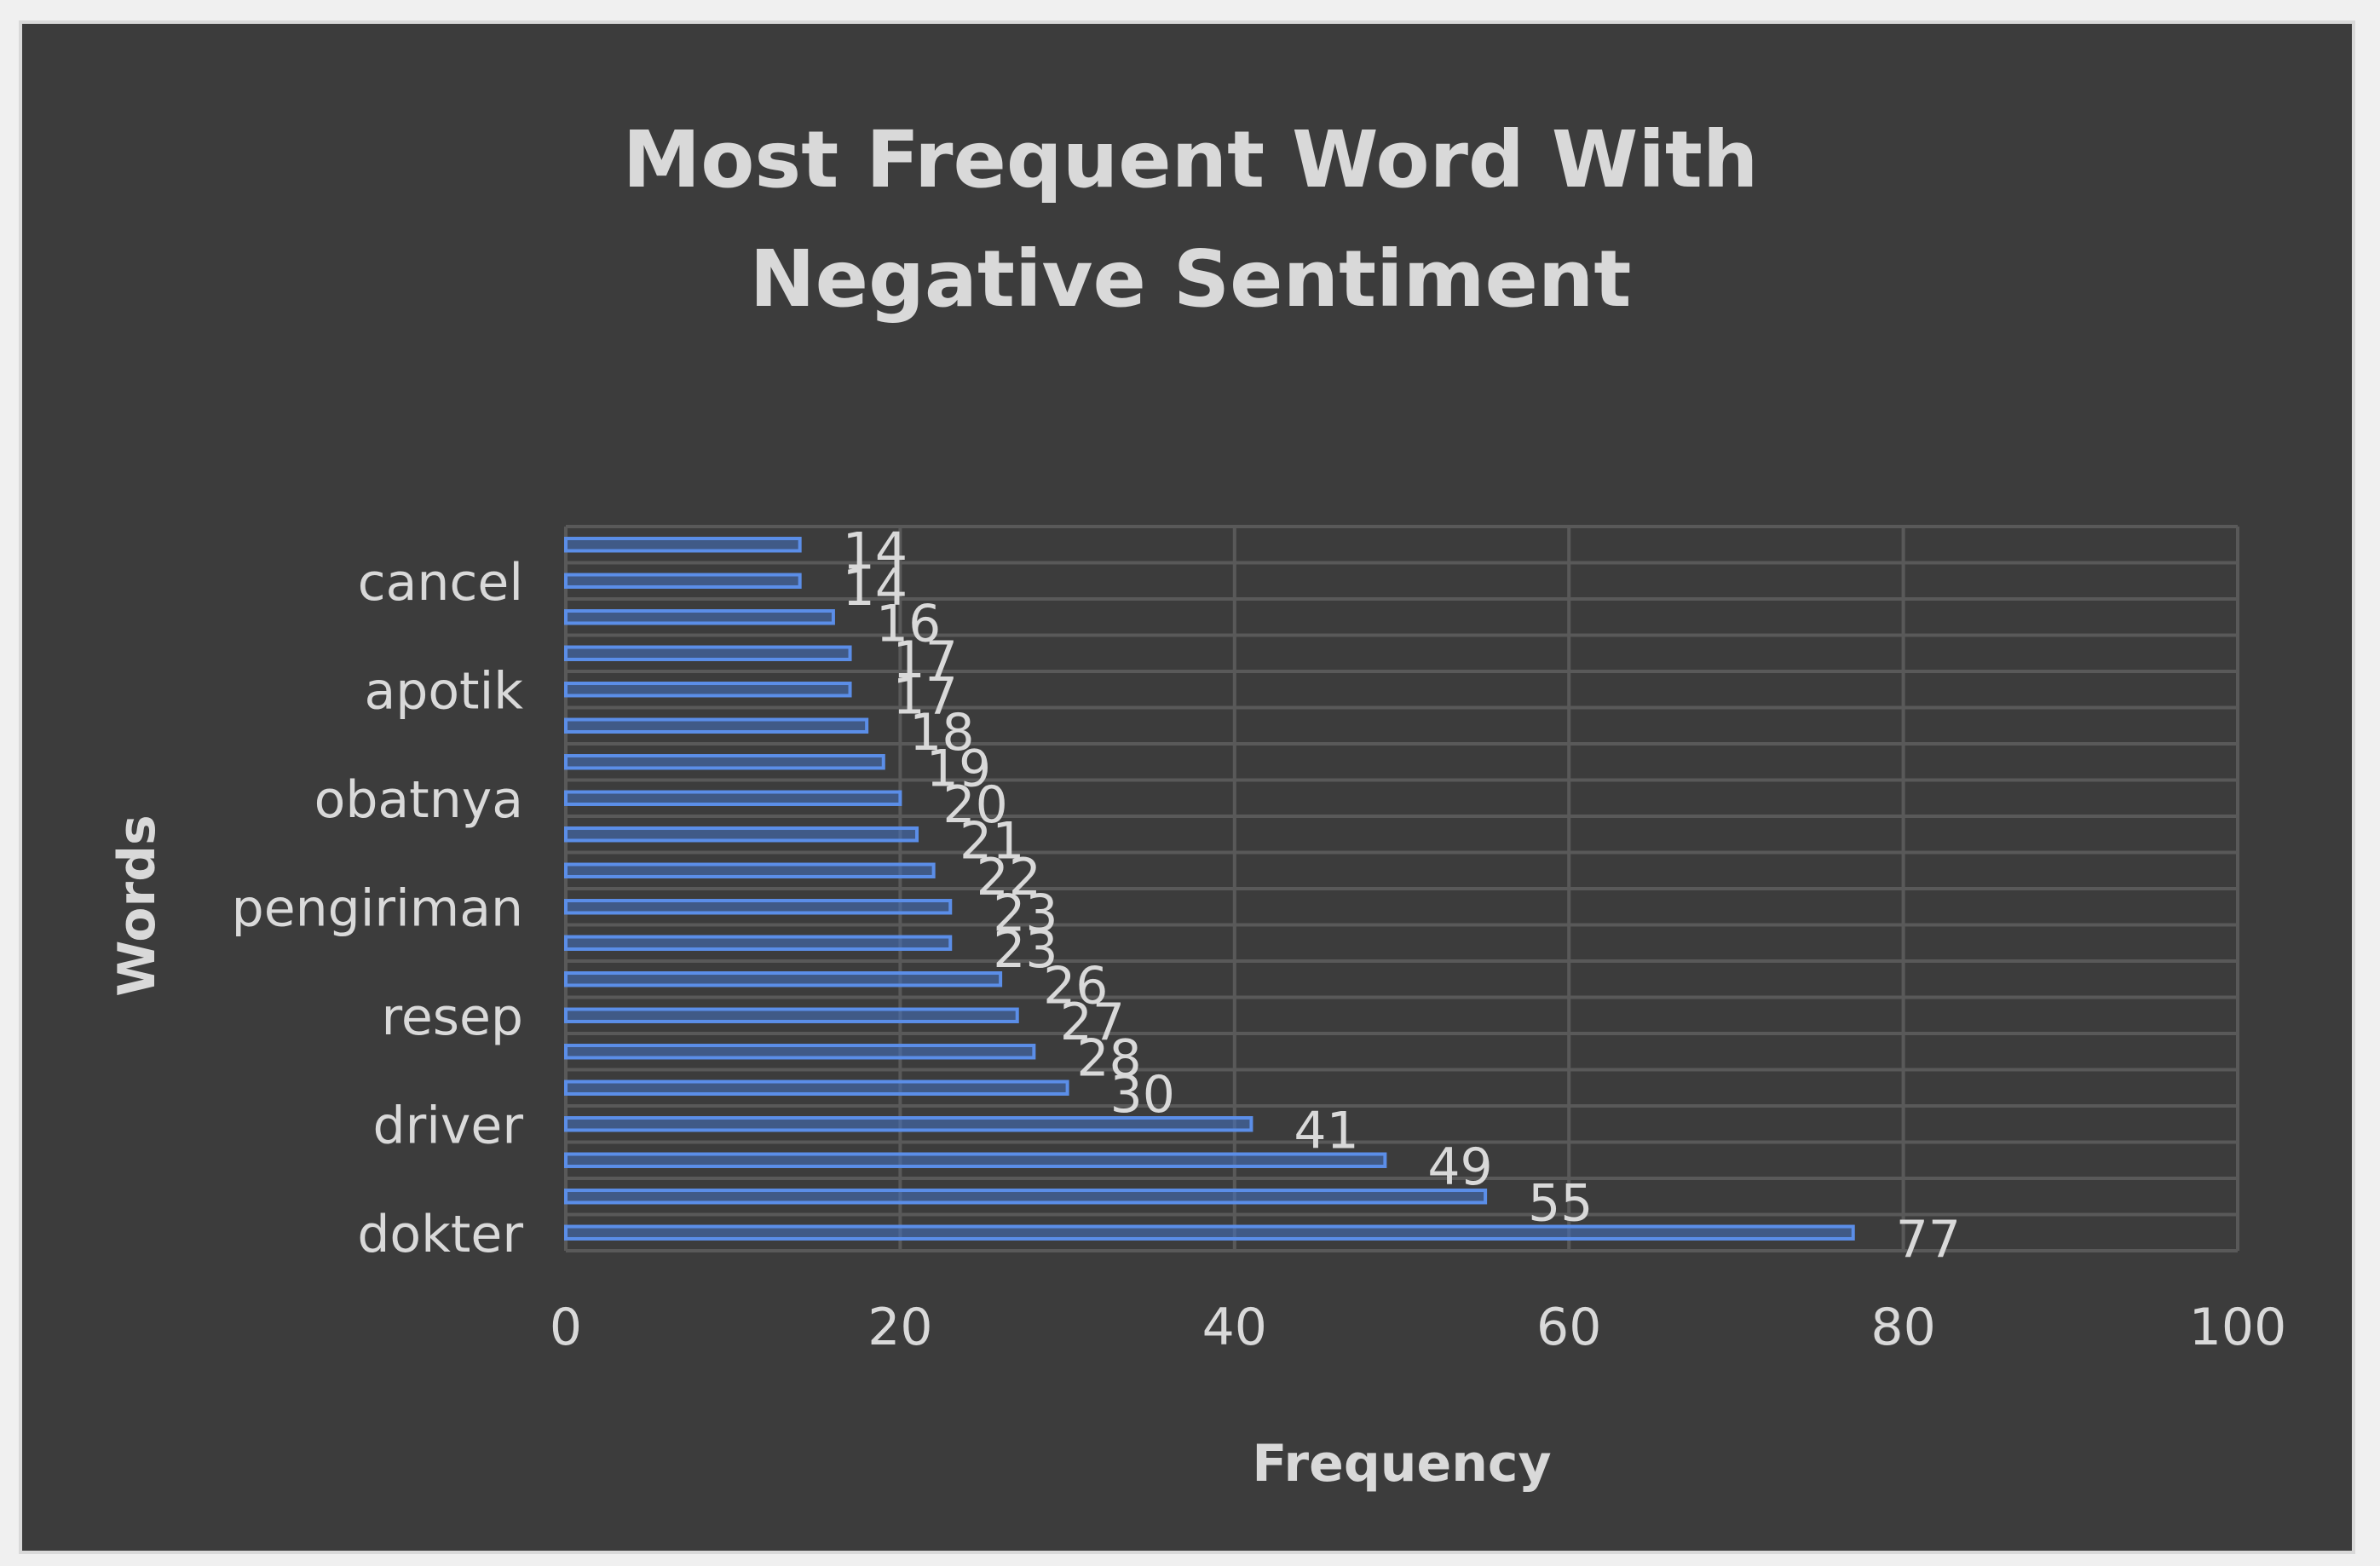 Image resolution: width=2380 pixels, height=1566 pixels. What do you see at coordinates (991, 841) in the screenshot?
I see `data-label: 21` at bounding box center [991, 841].